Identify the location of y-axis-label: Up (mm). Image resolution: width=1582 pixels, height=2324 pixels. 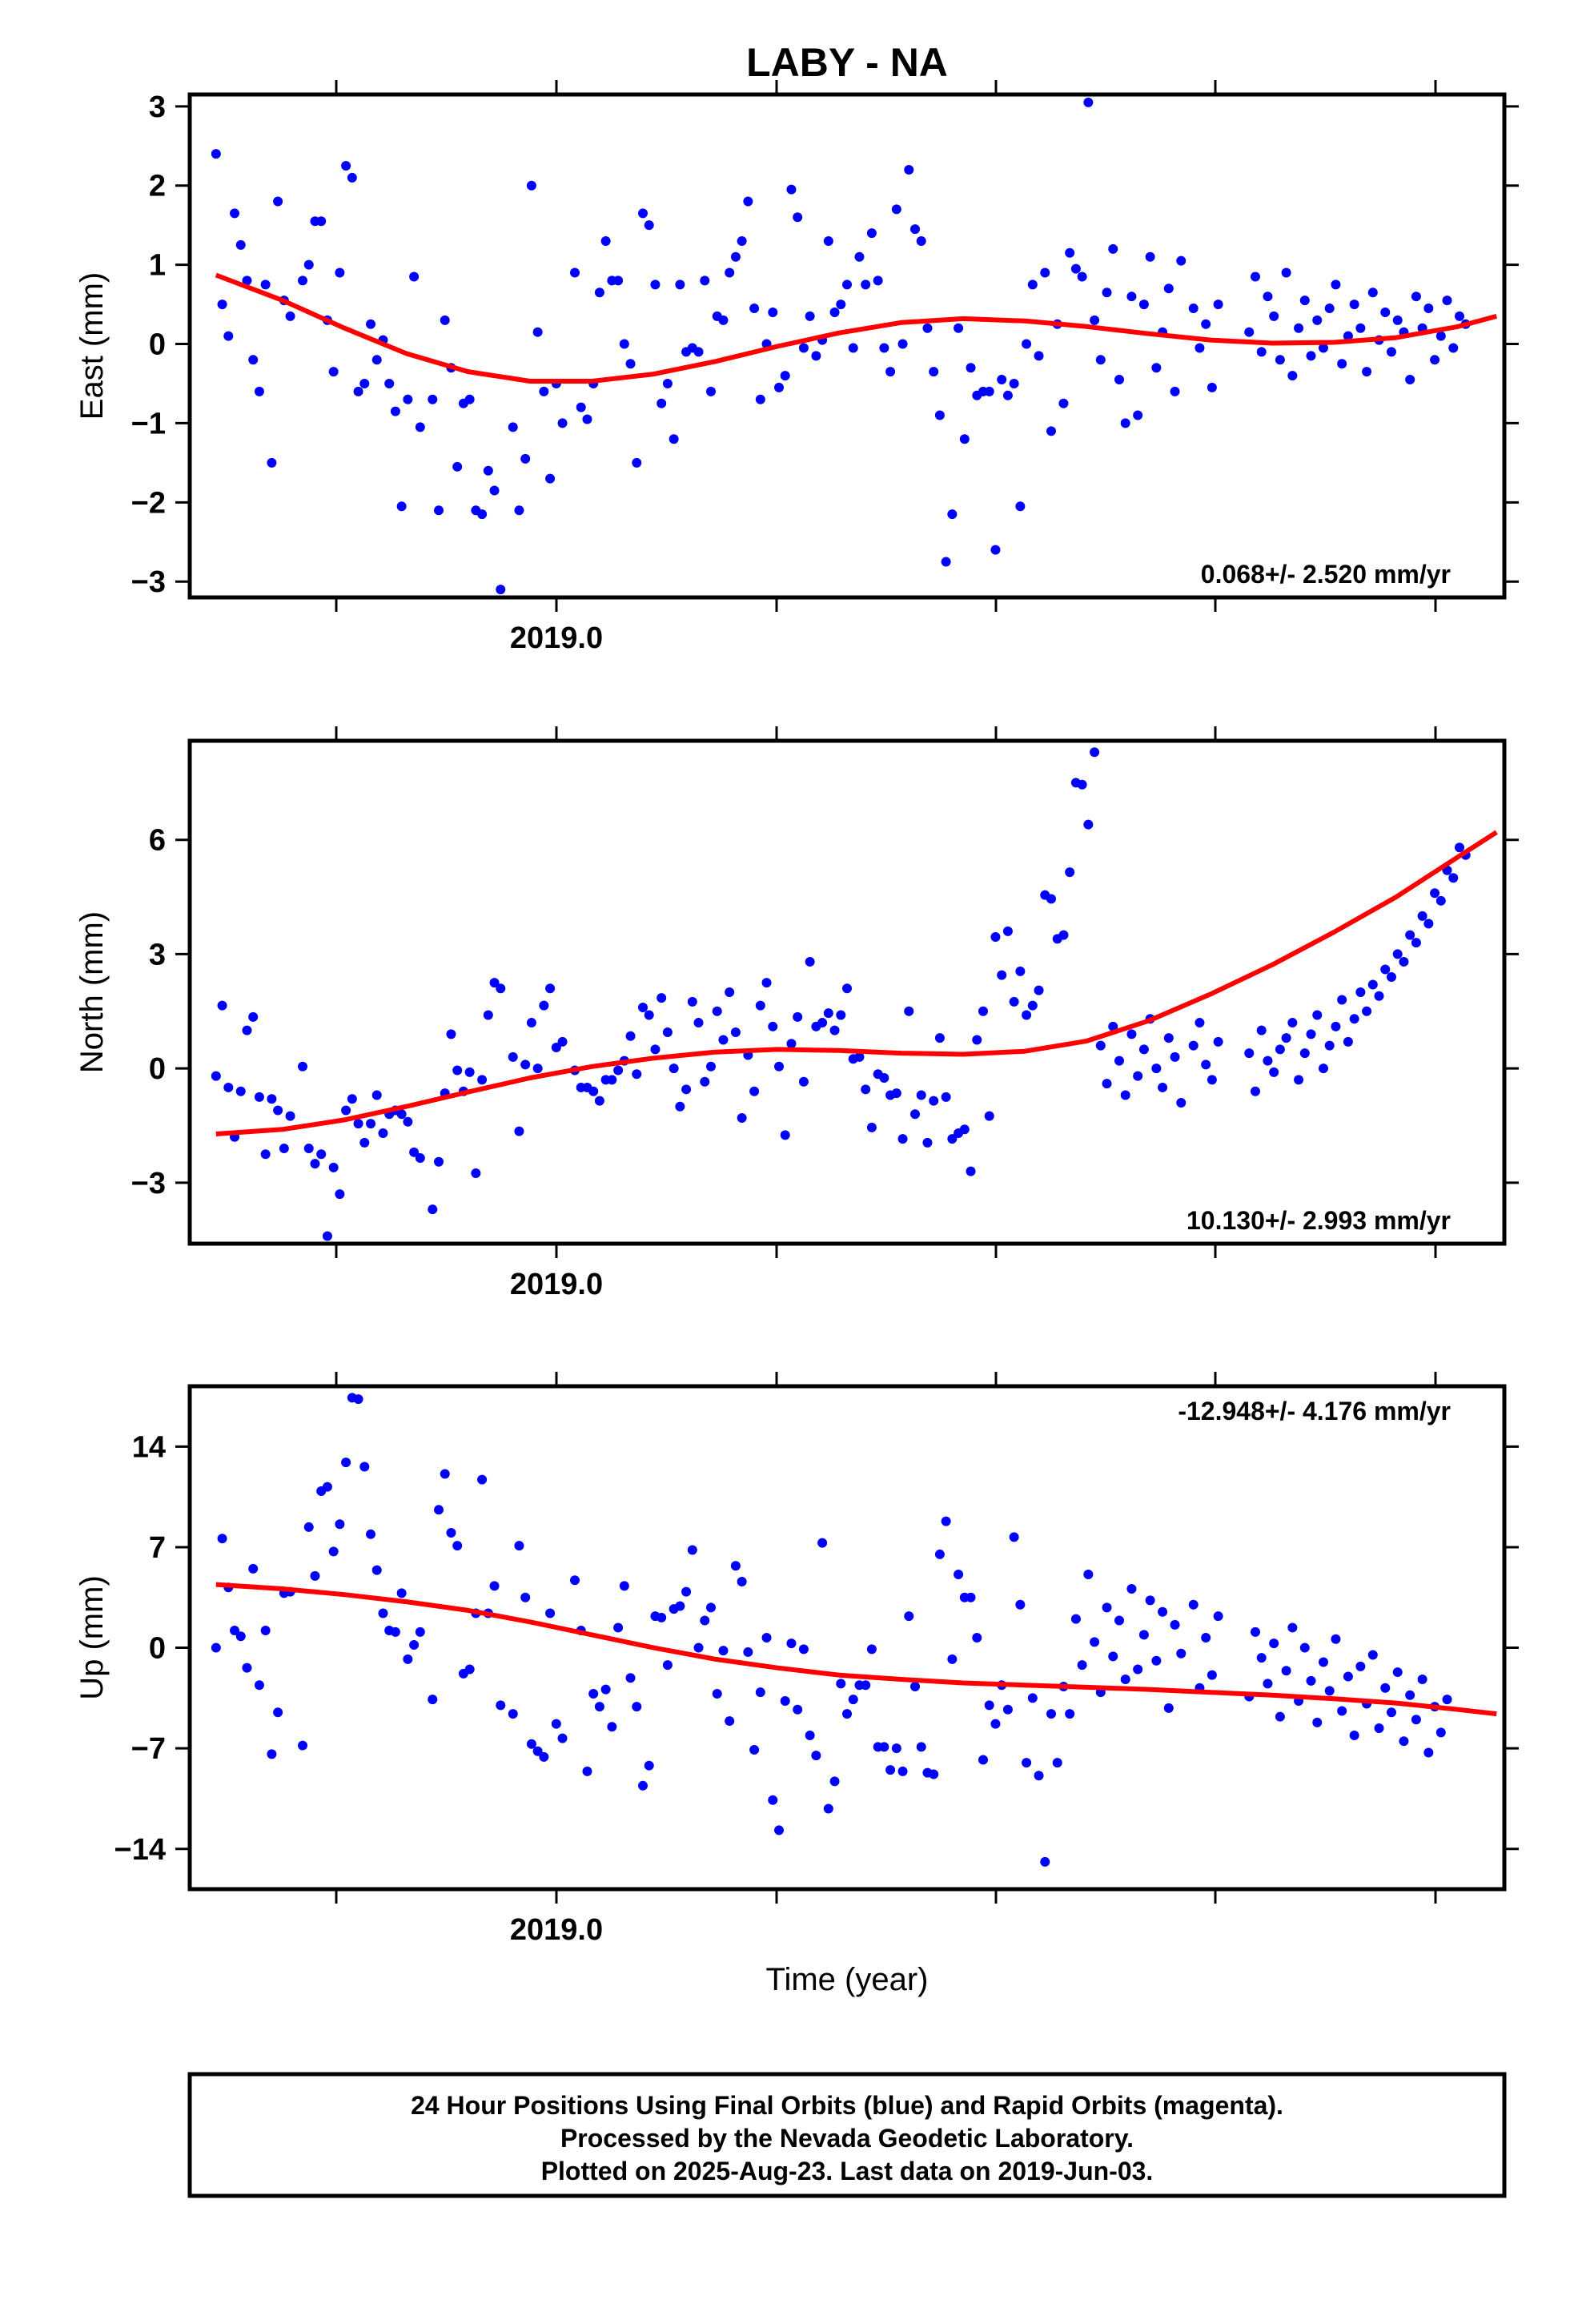
(92, 1637).